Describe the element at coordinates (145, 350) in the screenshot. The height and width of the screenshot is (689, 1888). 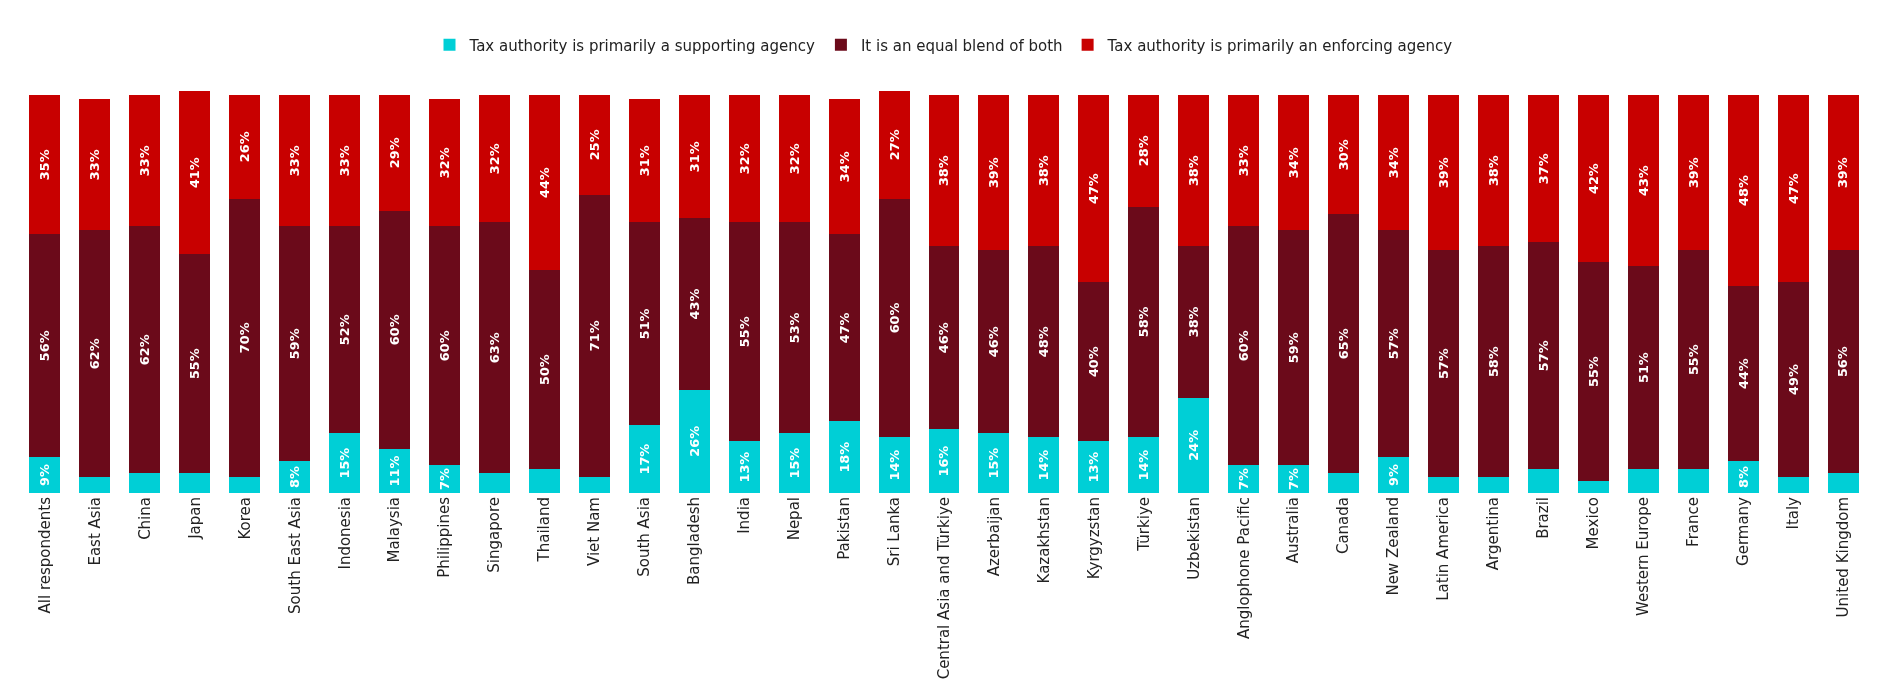
I see `data-label: 62%` at that location.